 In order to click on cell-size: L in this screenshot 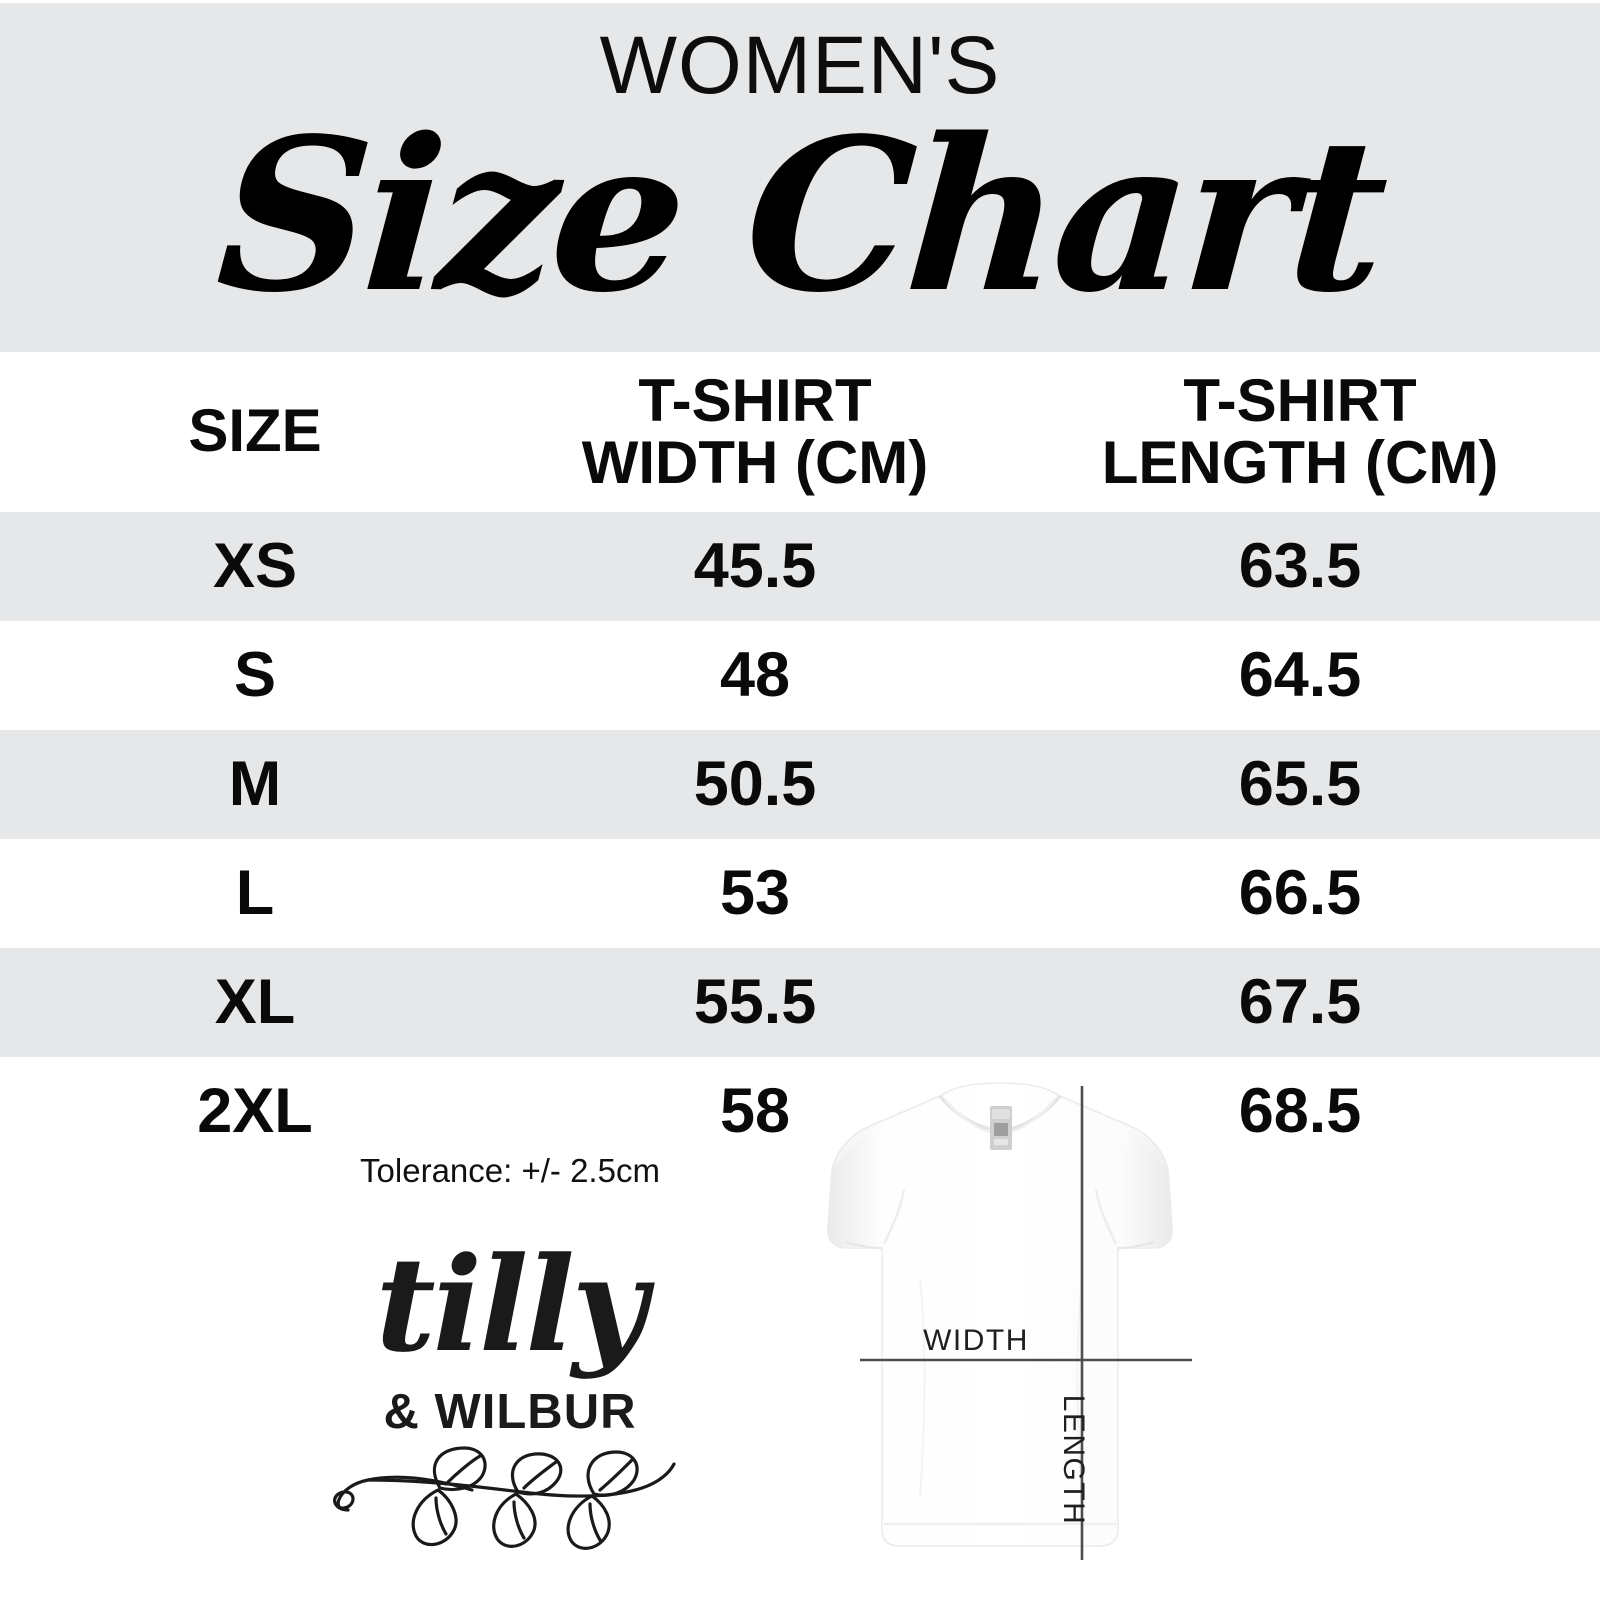, I will do `click(255, 893)`.